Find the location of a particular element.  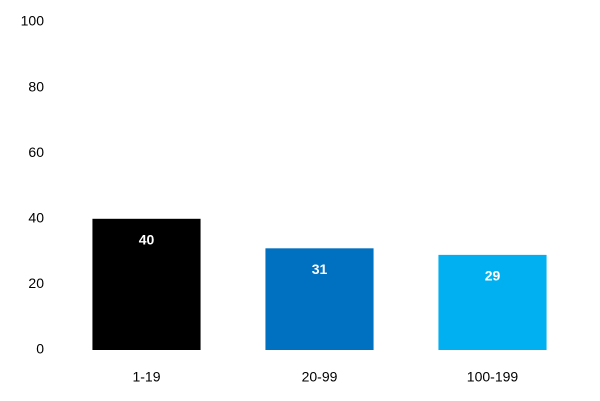

value-label: 31 is located at coordinates (320, 269).